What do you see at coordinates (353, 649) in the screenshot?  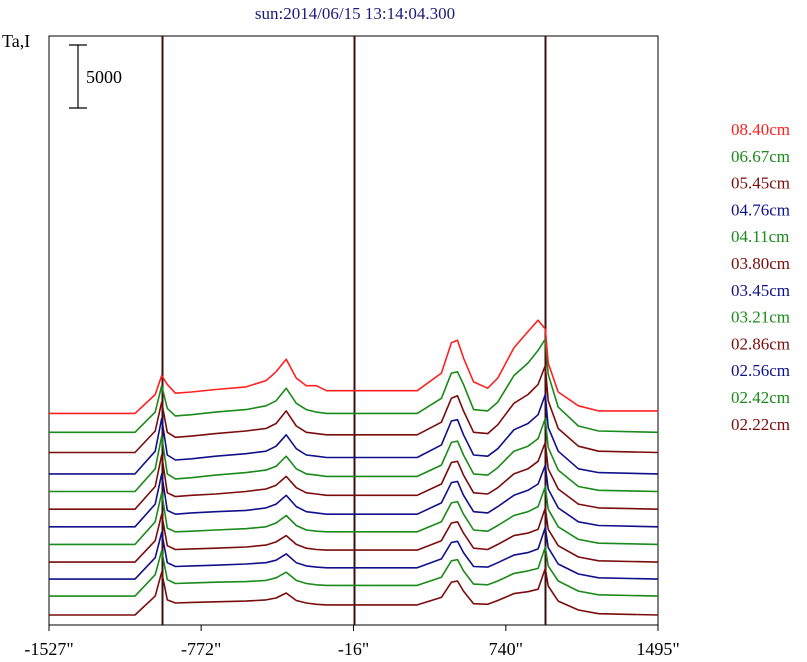 I see `x-tick-label: -16"` at bounding box center [353, 649].